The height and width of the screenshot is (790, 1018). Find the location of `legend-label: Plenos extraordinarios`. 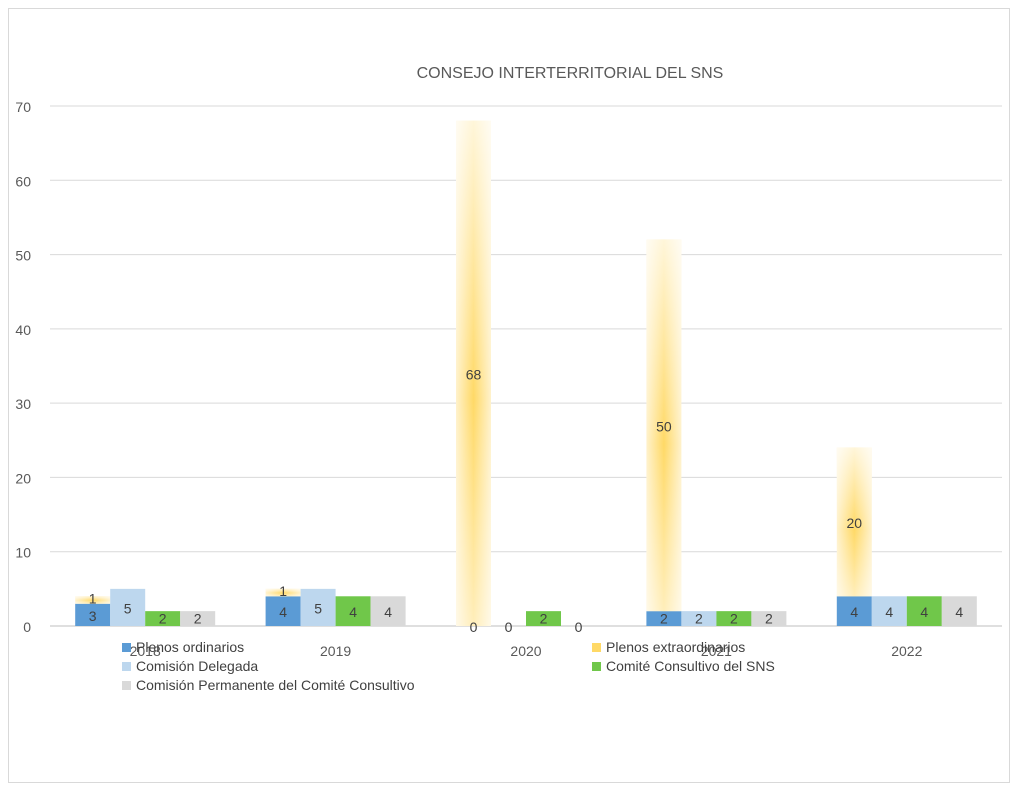

legend-label: Plenos extraordinarios is located at coordinates (676, 647).